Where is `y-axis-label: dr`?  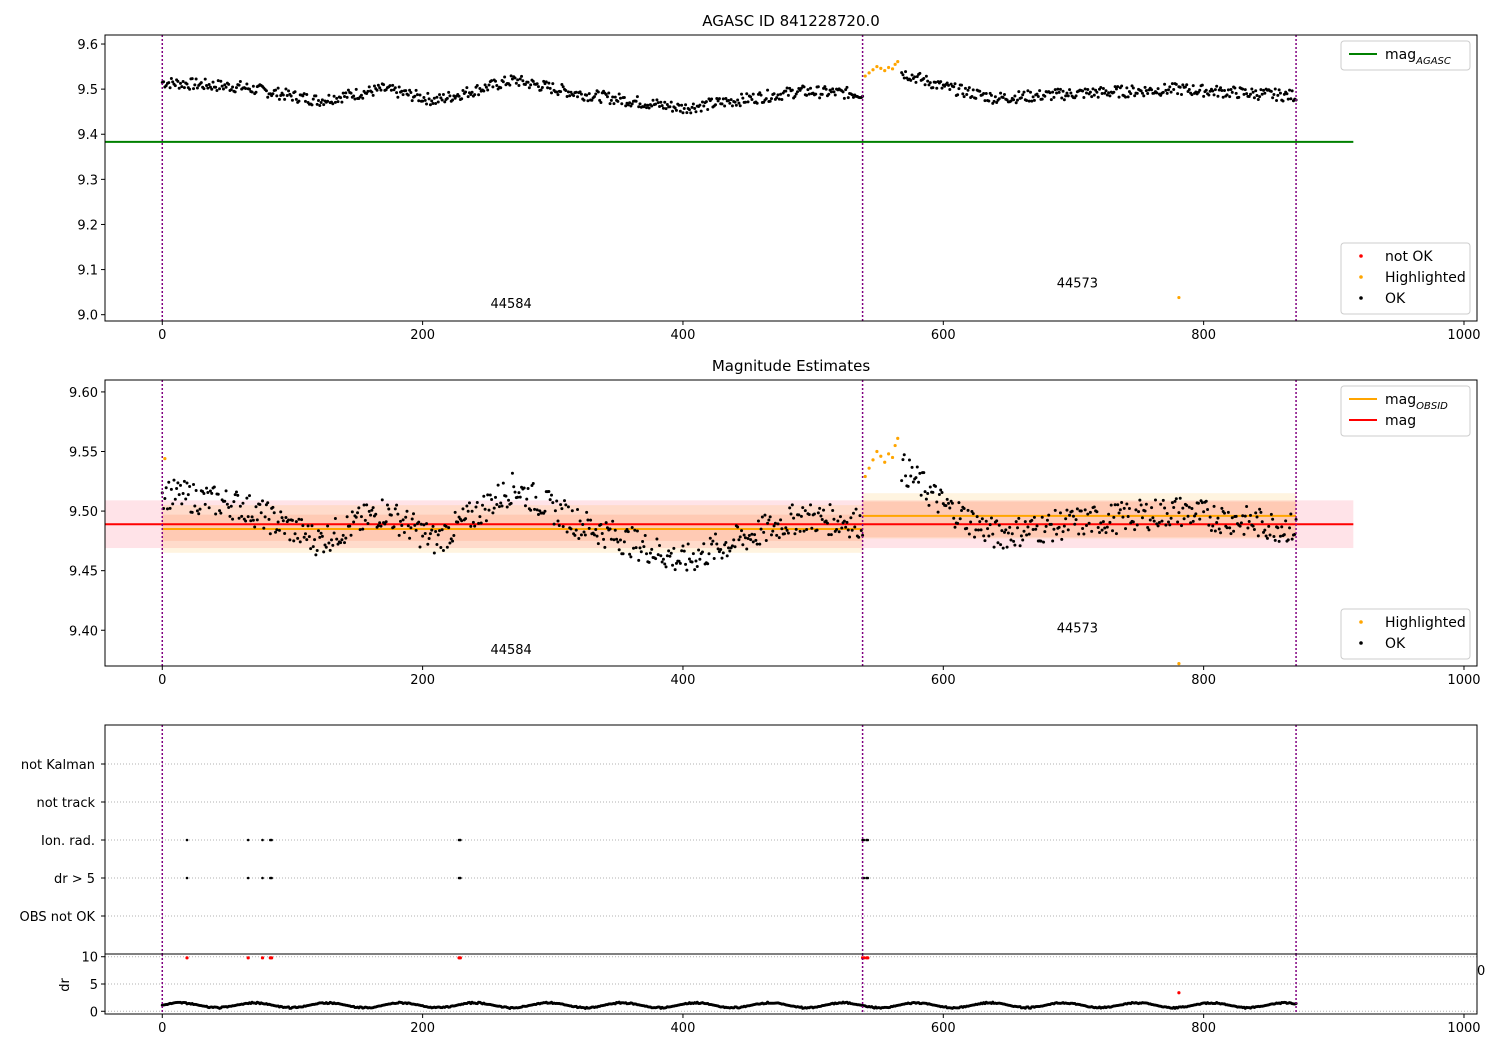 y-axis-label: dr is located at coordinates (65, 985).